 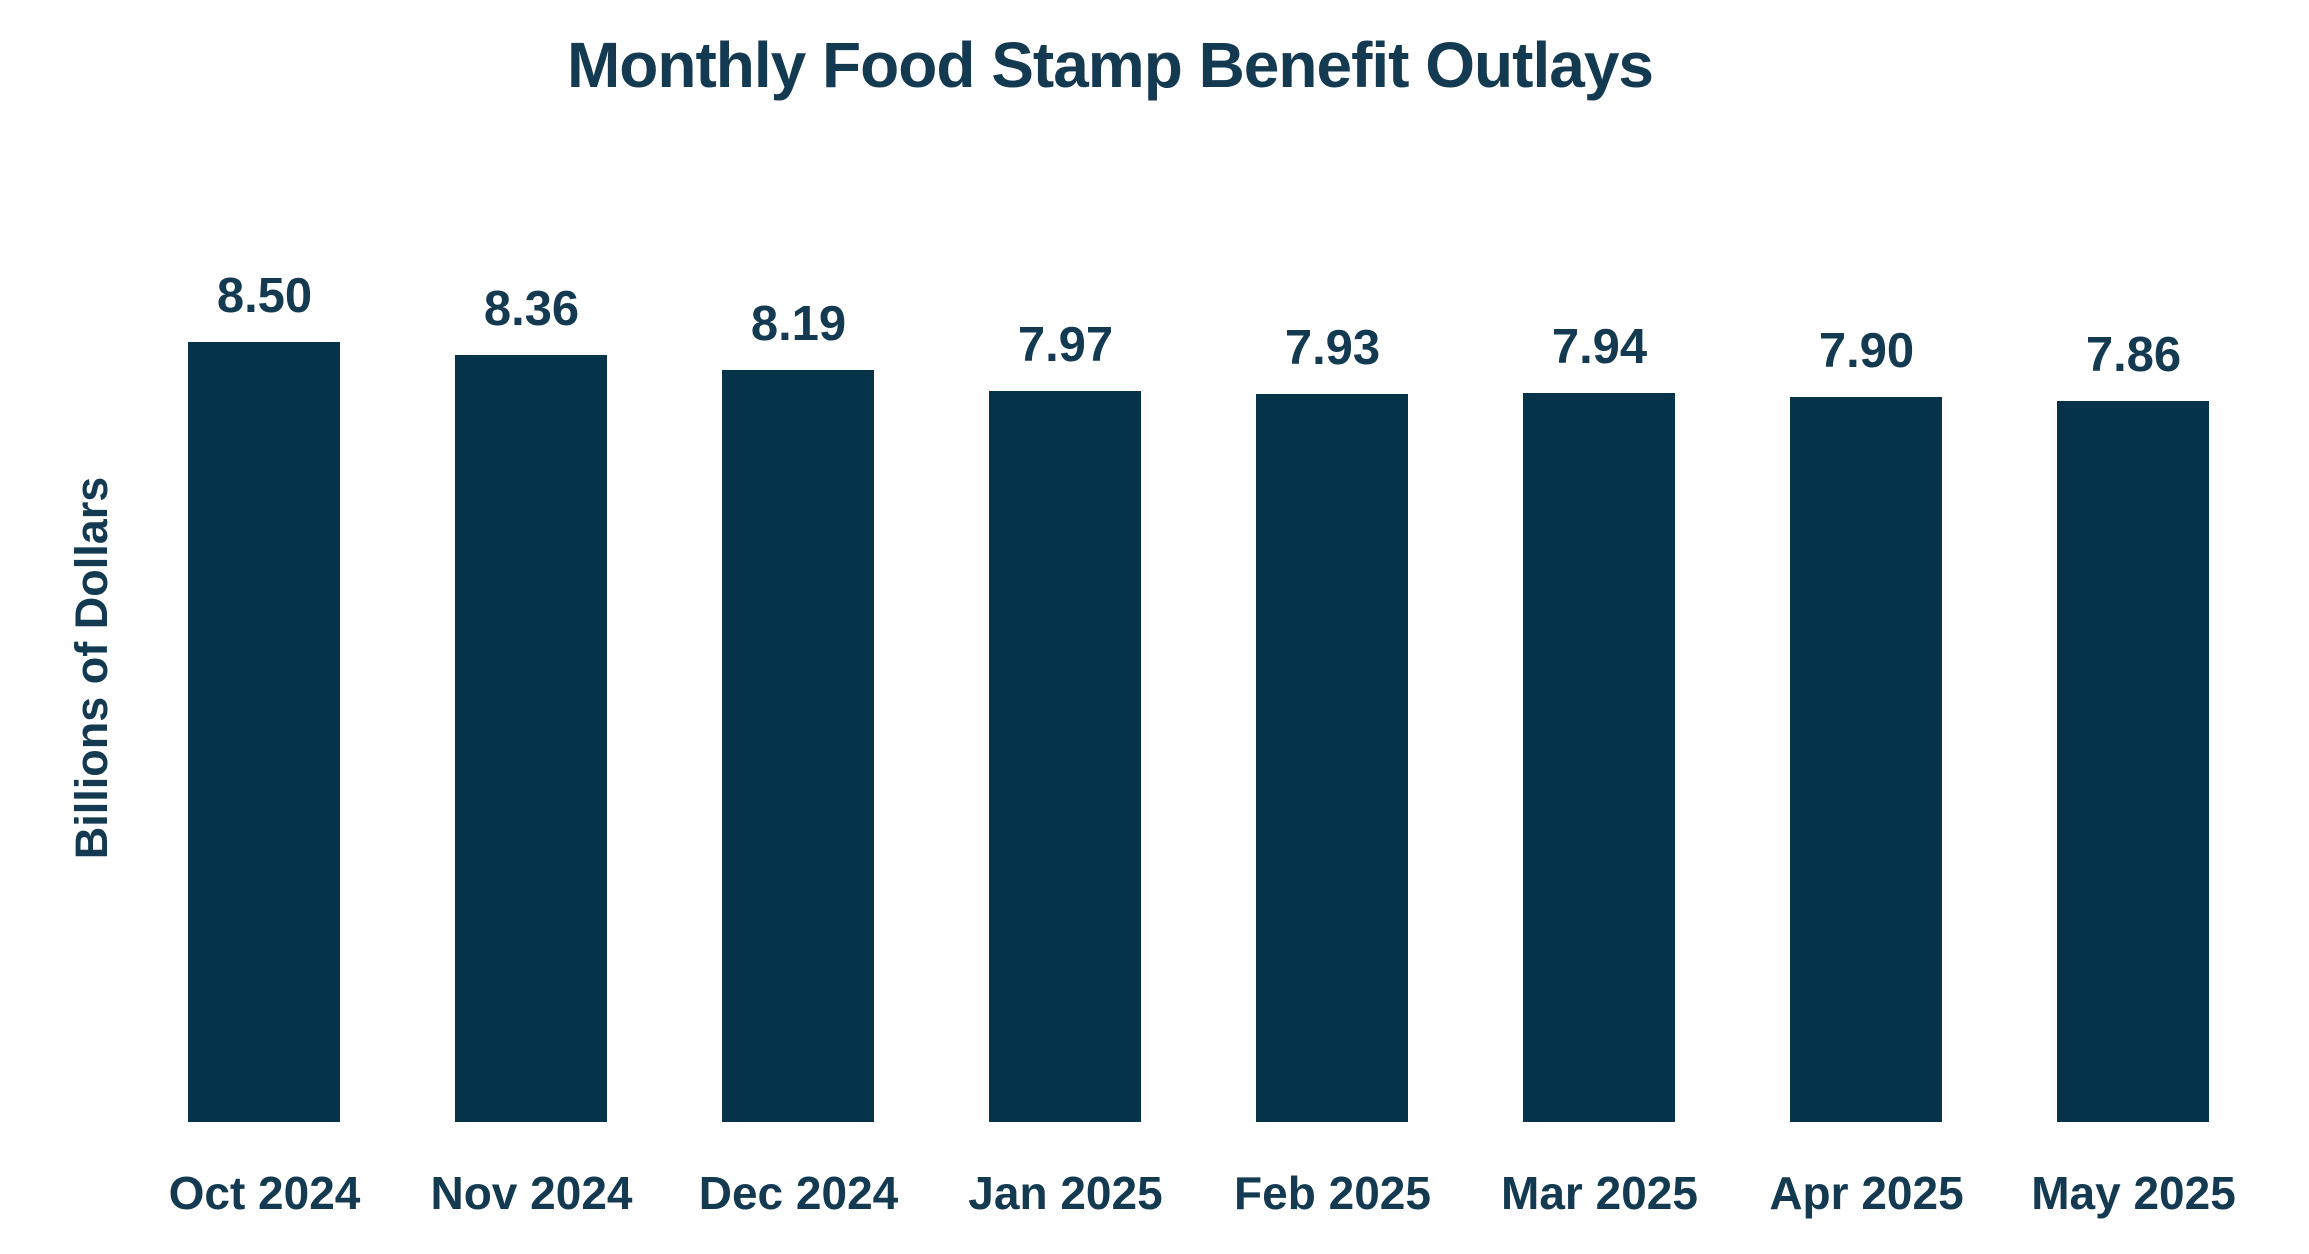 I want to click on bar-column: 7.86 May 2025, so click(x=2133, y=627).